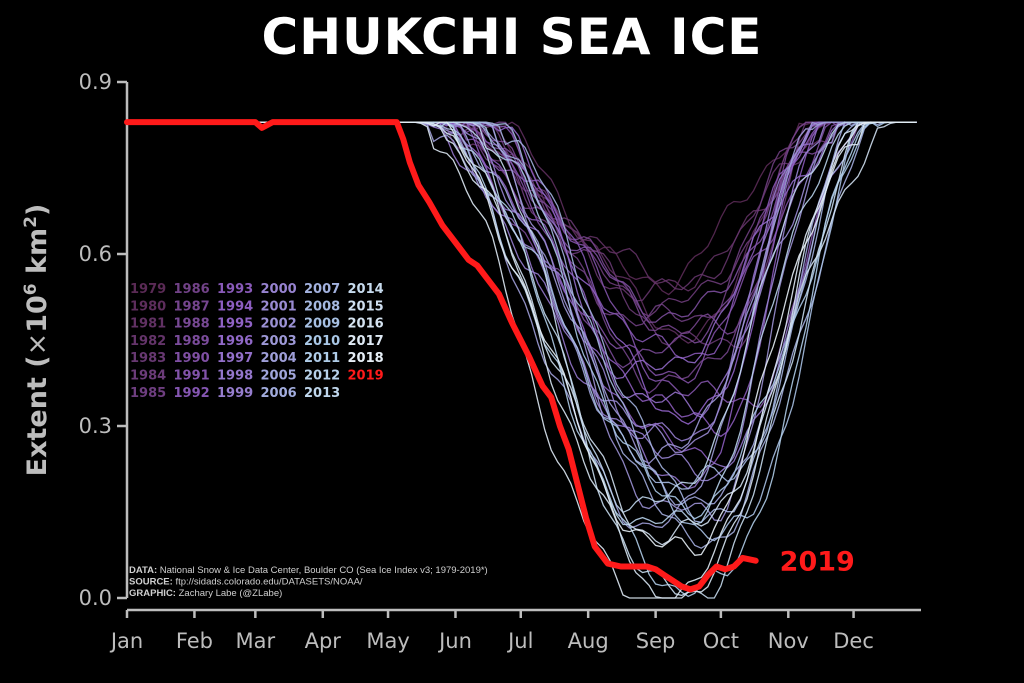 This screenshot has height=683, width=1024. What do you see at coordinates (95, 598) in the screenshot?
I see `y-tick-label: 0.0` at bounding box center [95, 598].